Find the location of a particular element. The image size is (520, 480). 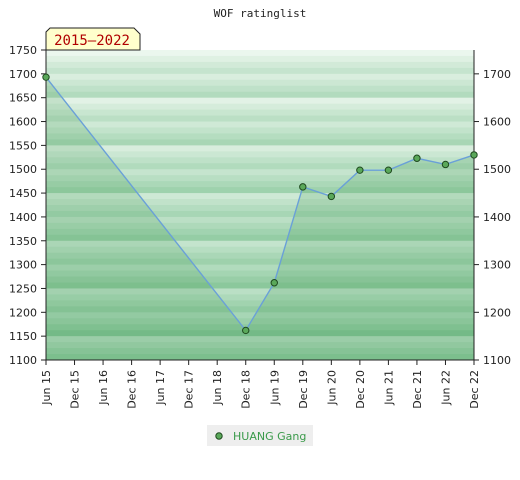

y-tick-label-right: 1300 is located at coordinates (497, 265).